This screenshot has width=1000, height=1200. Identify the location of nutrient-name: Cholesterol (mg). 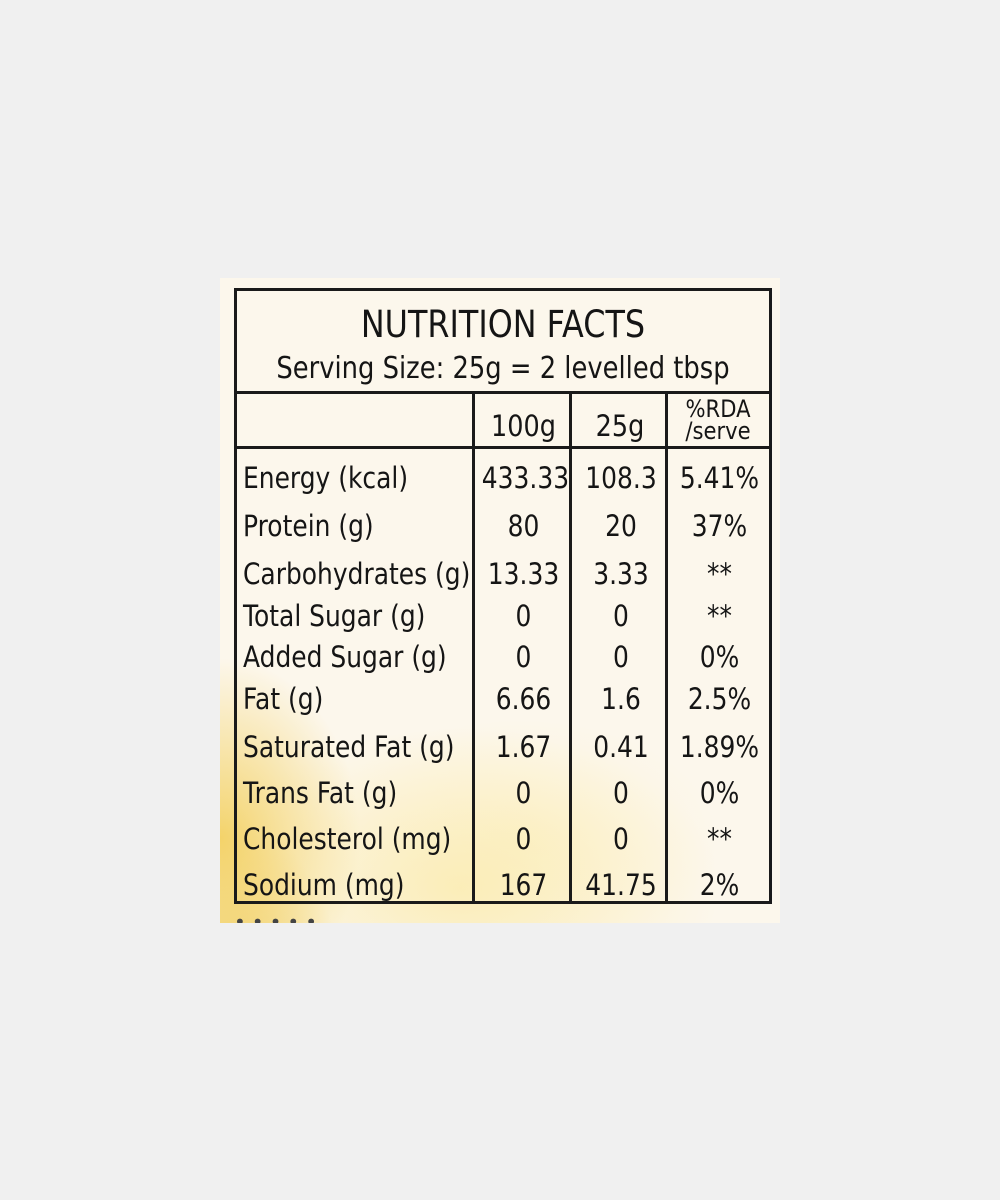
(347, 839).